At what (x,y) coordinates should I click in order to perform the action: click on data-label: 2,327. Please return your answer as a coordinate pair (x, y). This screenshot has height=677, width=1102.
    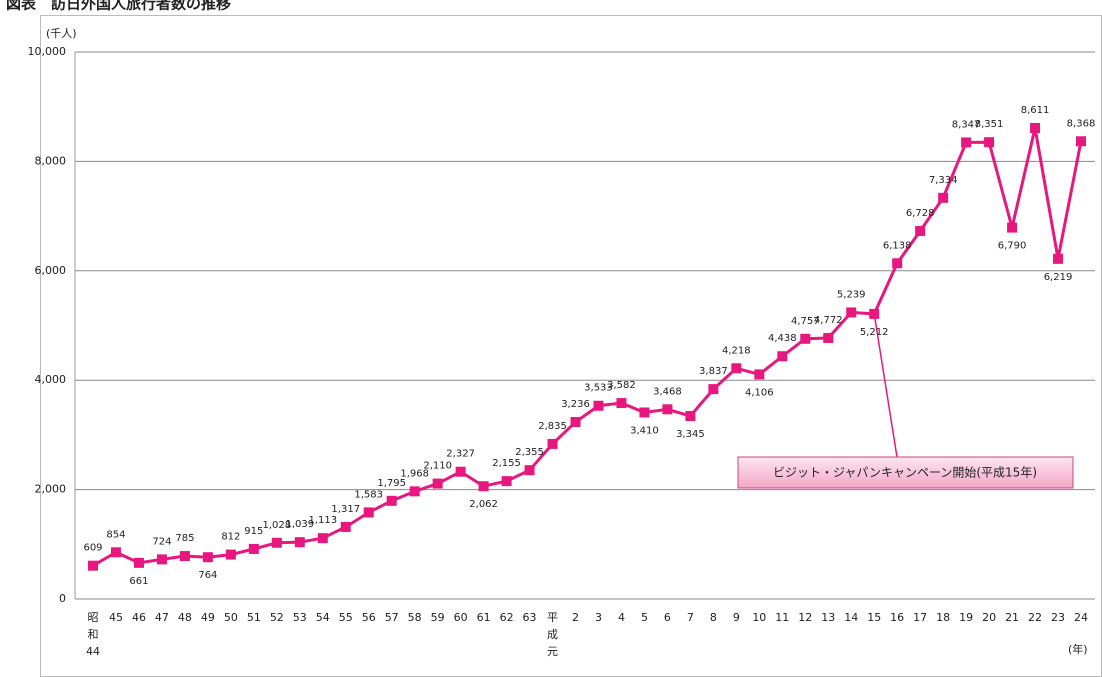
    Looking at the image, I should click on (460, 454).